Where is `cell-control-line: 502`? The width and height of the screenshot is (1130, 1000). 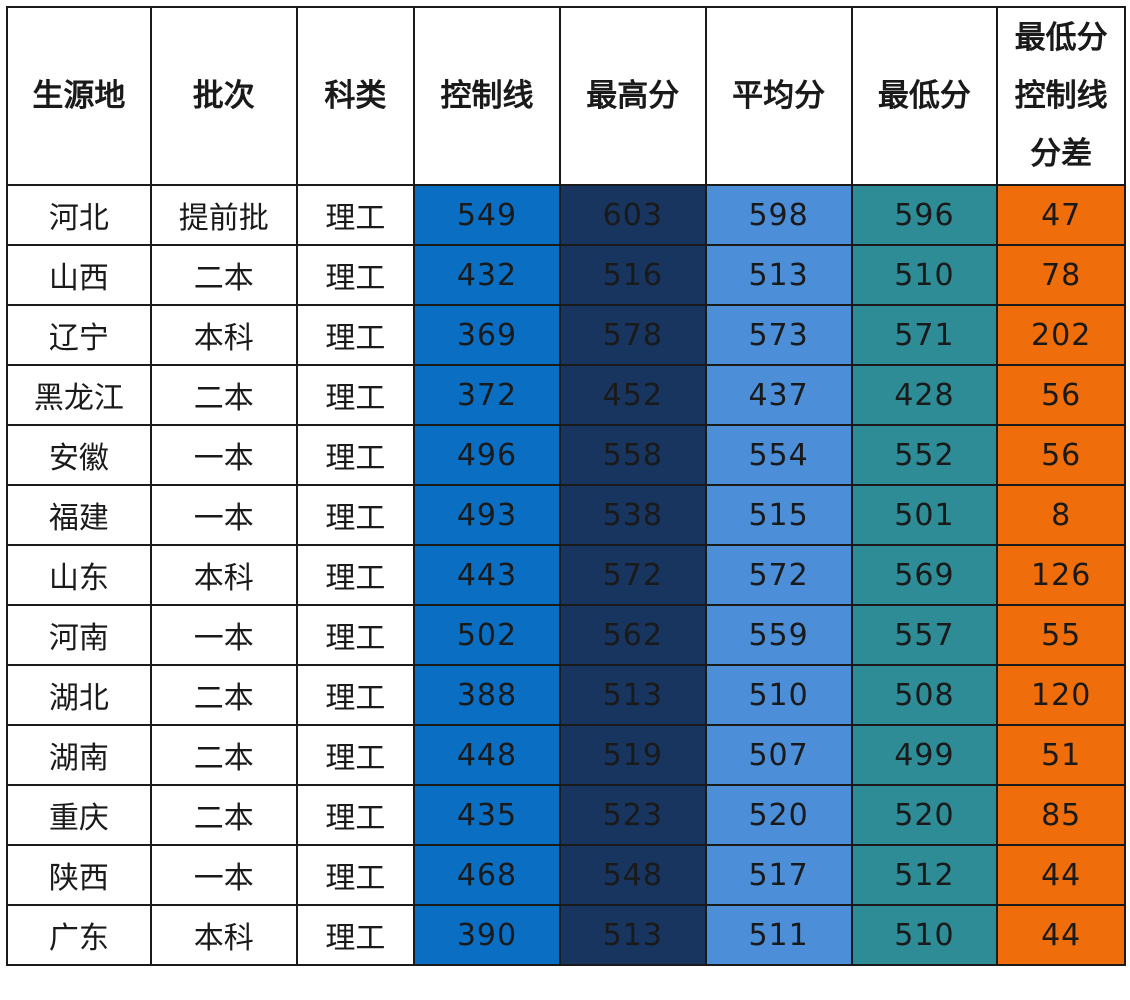
cell-control-line: 502 is located at coordinates (487, 635).